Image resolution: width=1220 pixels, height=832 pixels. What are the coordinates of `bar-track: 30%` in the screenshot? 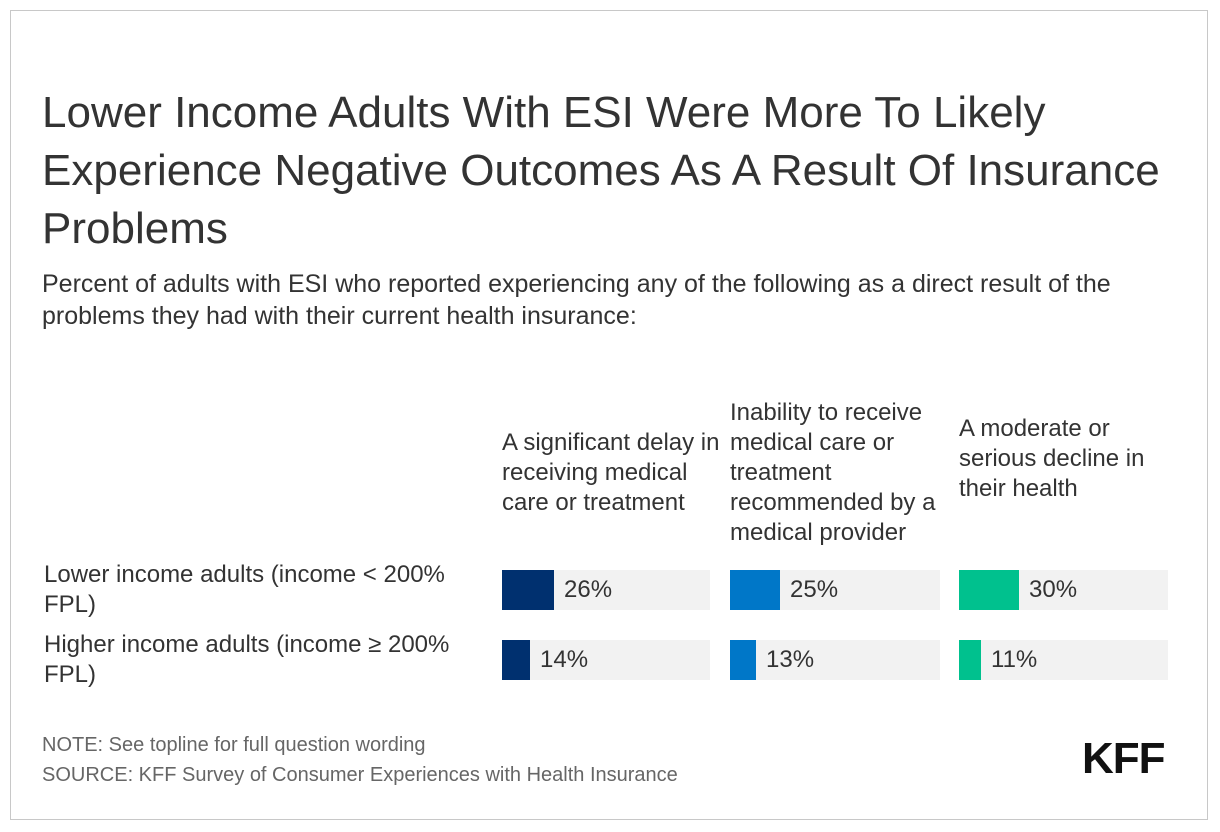 It's located at (1063, 590).